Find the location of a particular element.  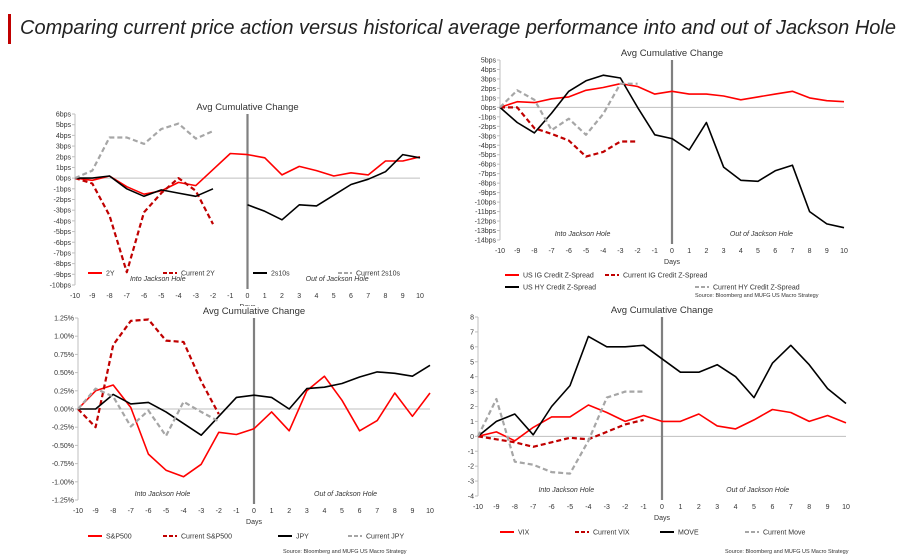

series-line-2s10s is located at coordinates (334, 187).